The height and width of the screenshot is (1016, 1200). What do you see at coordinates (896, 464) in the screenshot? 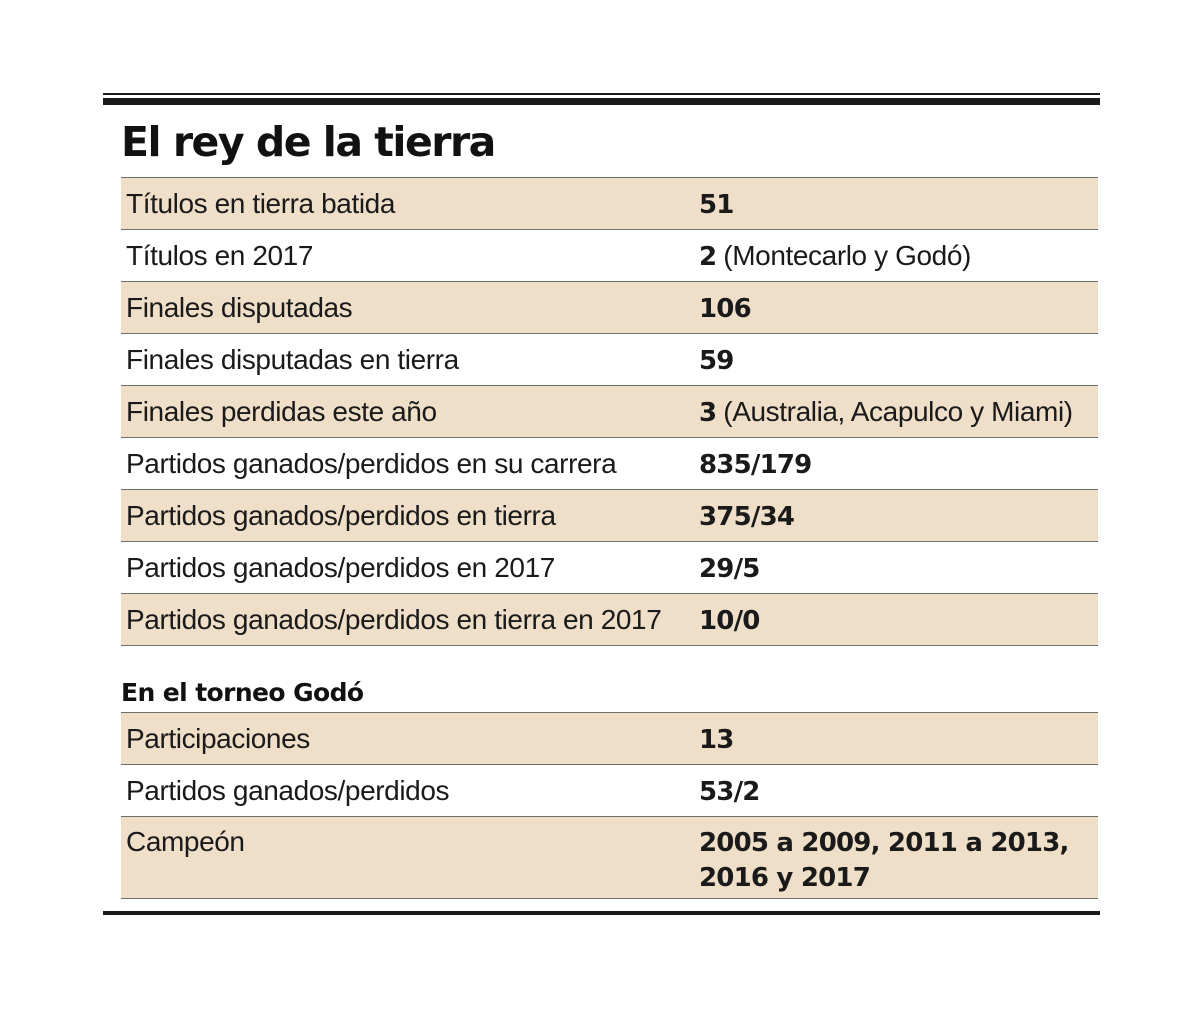
I see `row-value: 835/179` at bounding box center [896, 464].